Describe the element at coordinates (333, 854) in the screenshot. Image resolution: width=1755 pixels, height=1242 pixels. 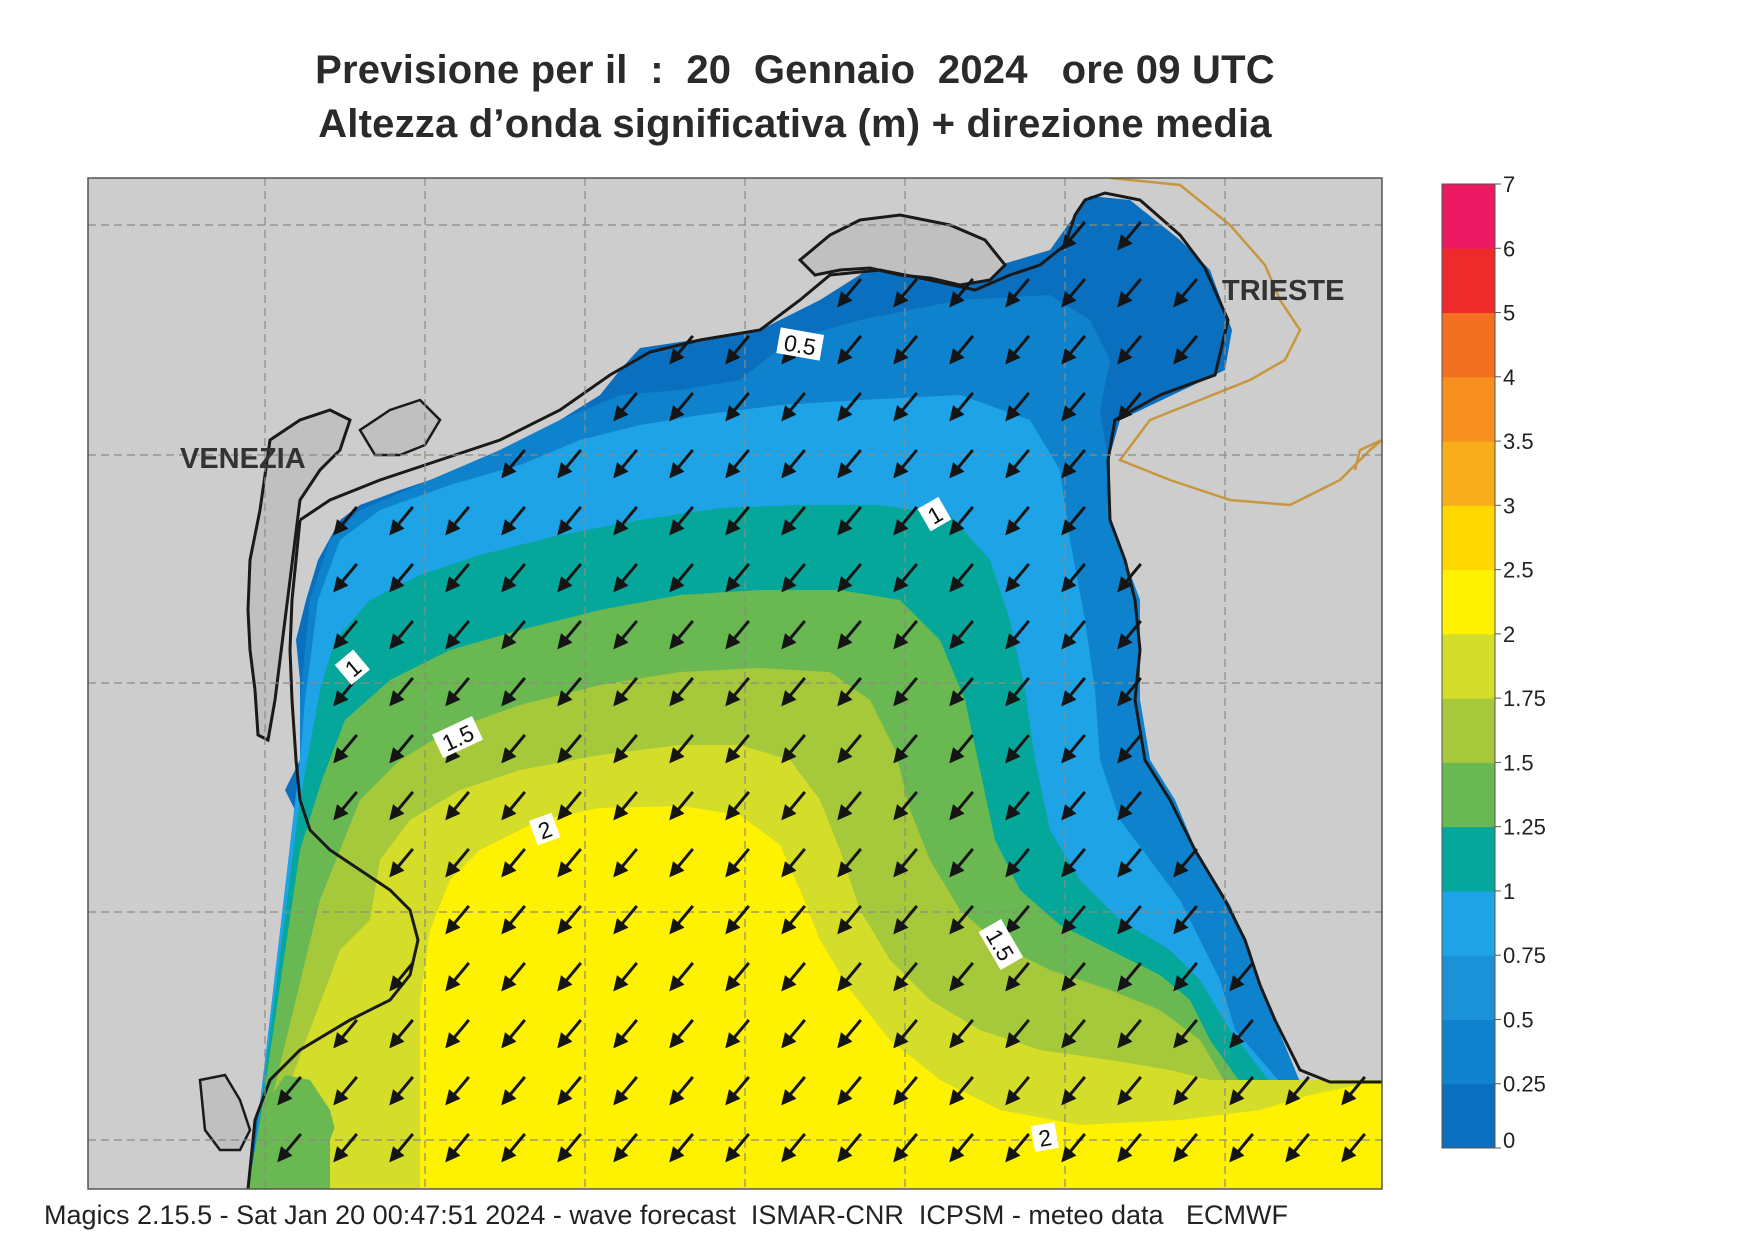
I see `coast-line-west` at that location.